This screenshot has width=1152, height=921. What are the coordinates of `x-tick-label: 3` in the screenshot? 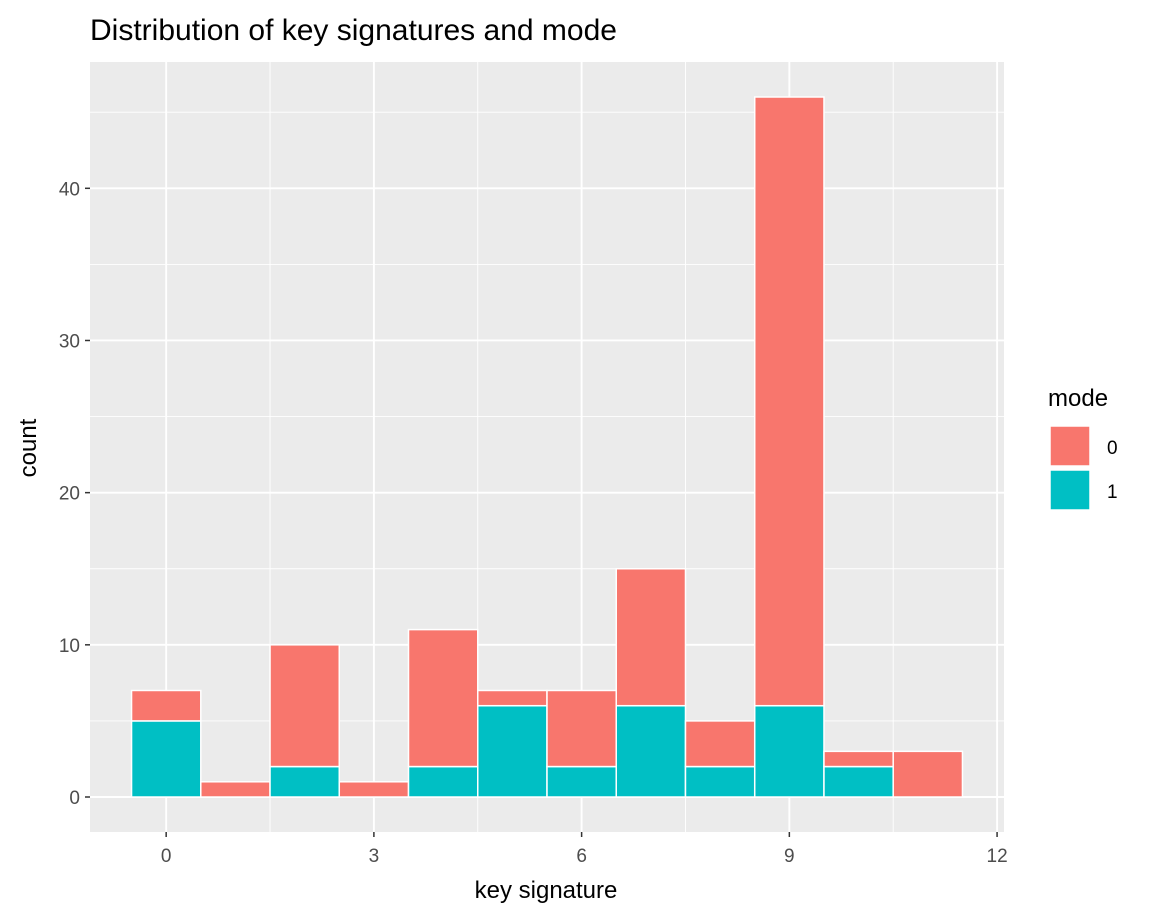 It's located at (374, 856).